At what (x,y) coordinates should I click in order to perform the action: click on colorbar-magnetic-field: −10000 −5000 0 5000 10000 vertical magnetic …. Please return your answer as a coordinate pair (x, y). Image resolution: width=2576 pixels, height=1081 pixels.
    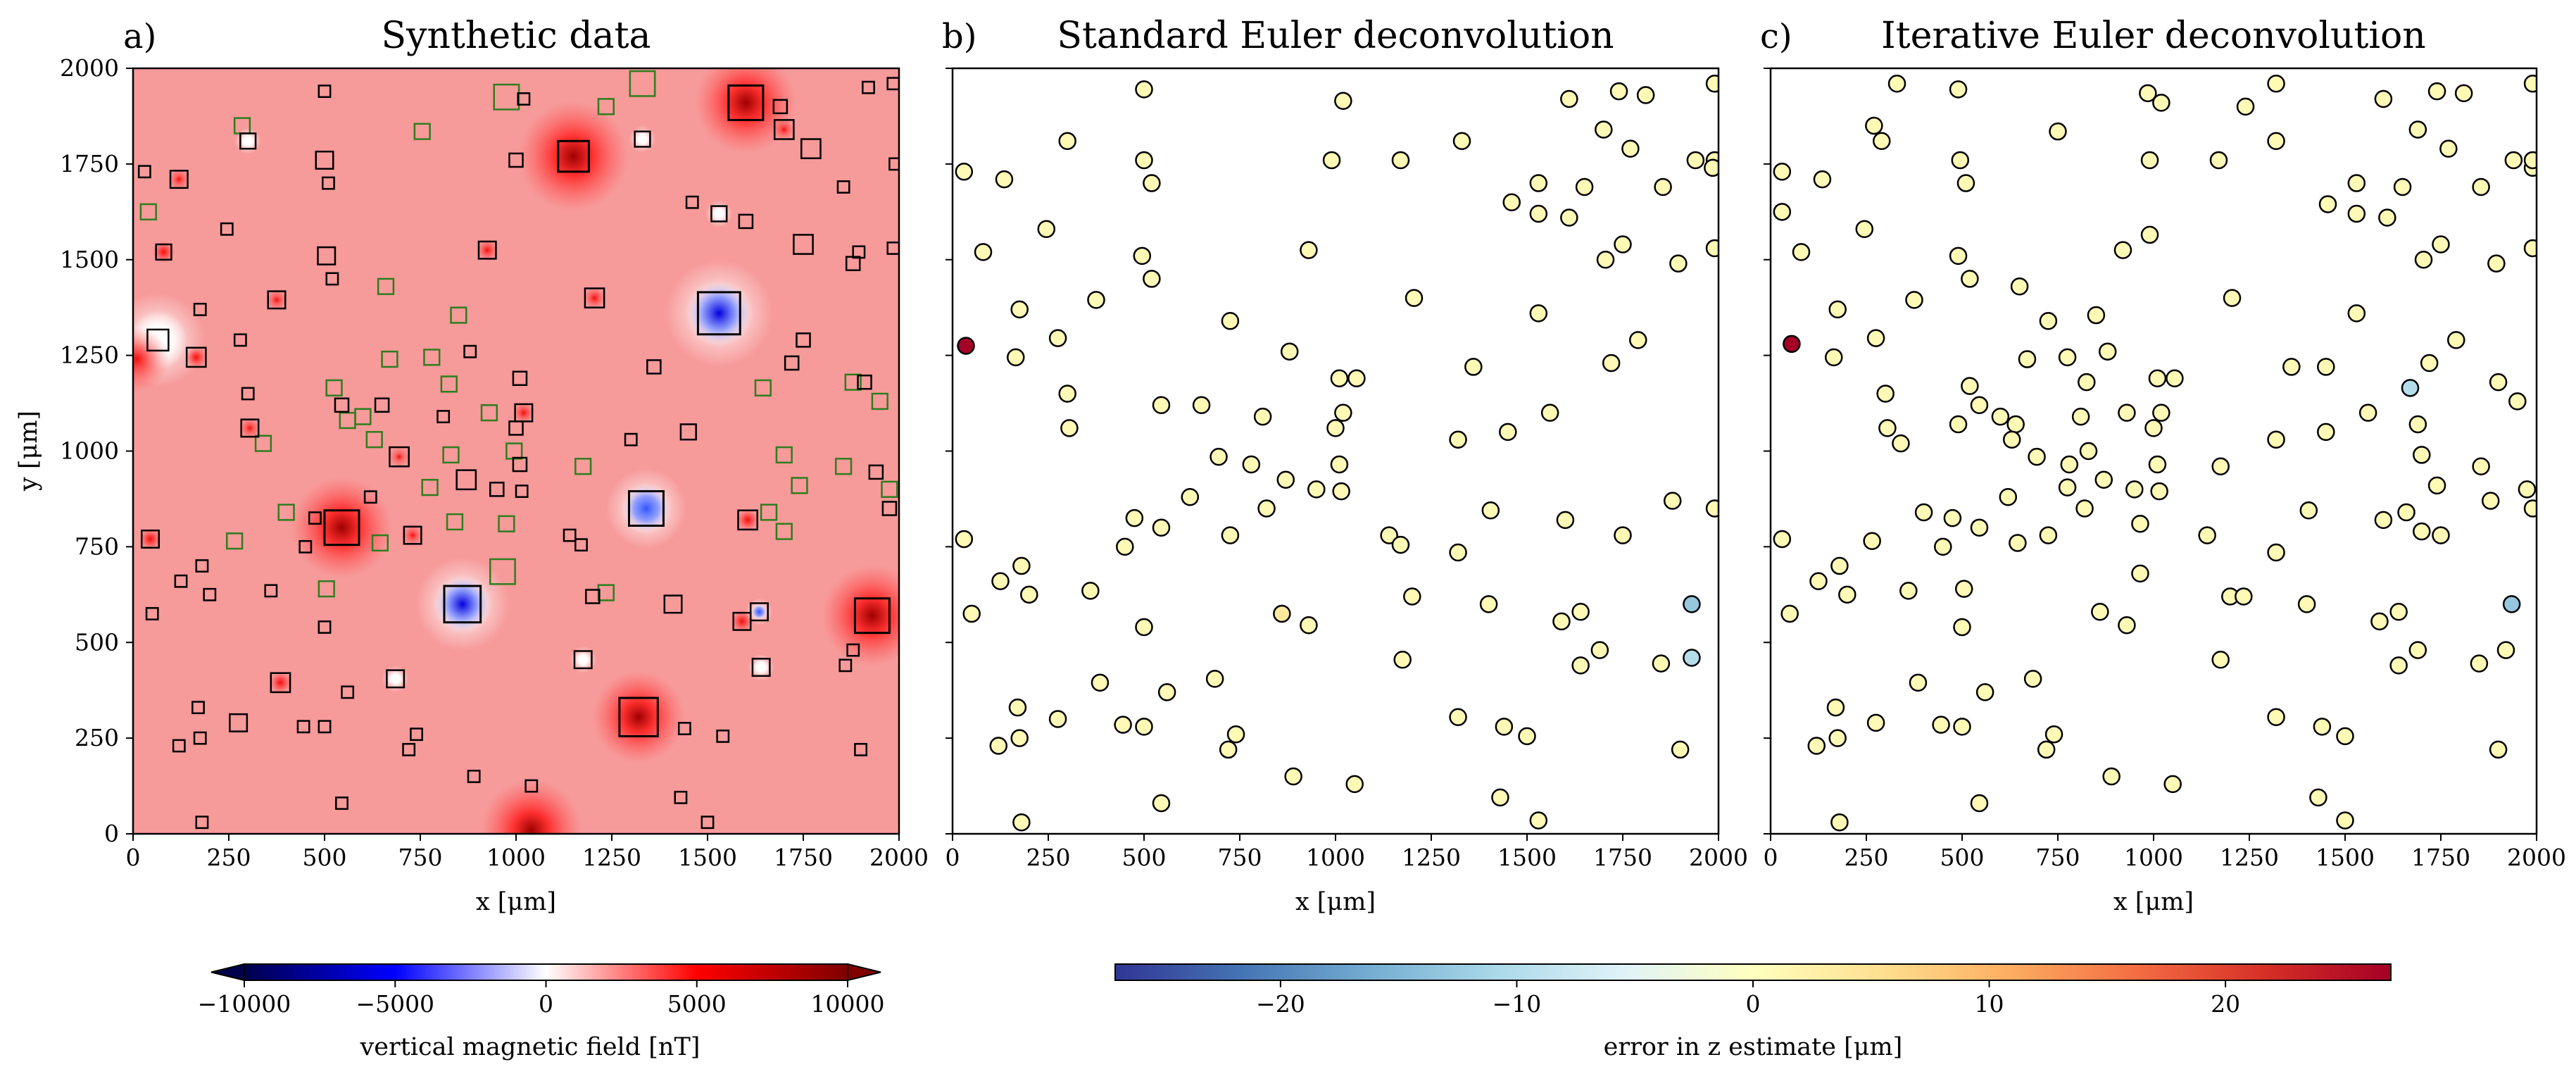
    Looking at the image, I should click on (541, 1012).